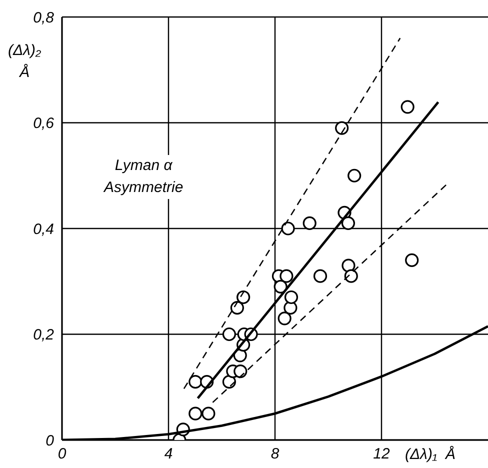 This screenshot has height=468, width=488. Describe the element at coordinates (168, 454) in the screenshot. I see `x-tick-label: 4` at that location.